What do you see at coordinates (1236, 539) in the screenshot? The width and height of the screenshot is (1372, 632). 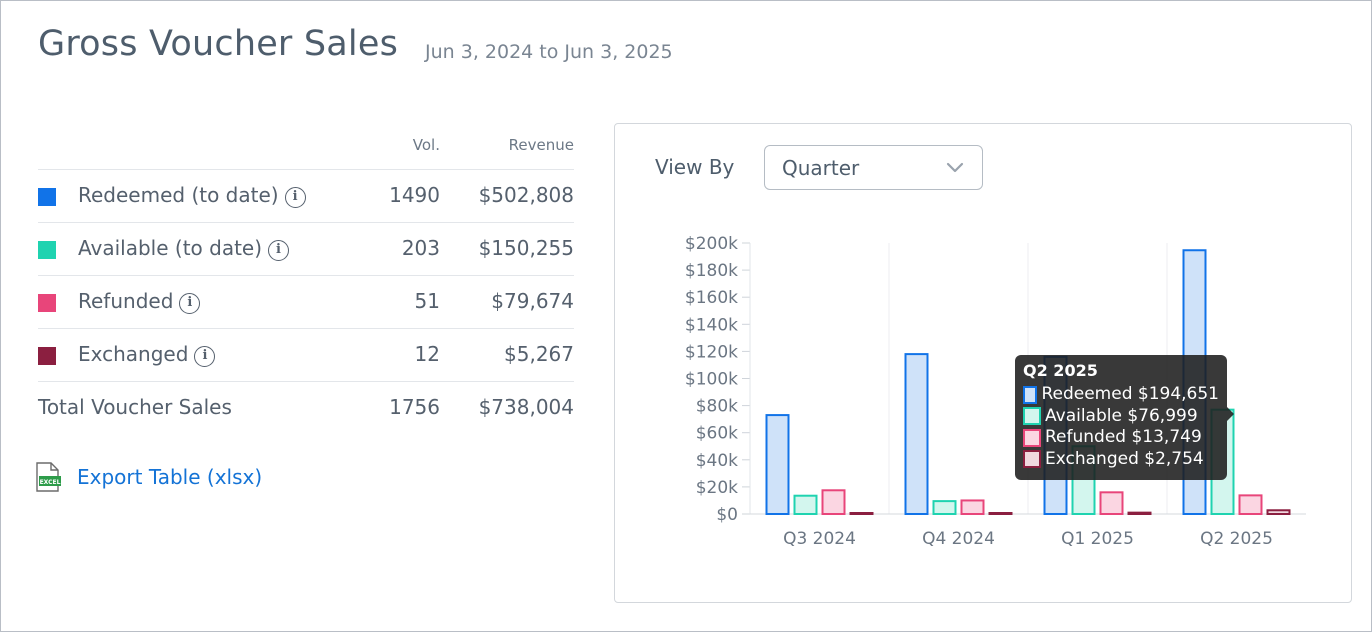 I see `x-category-label: Q2 2025` at bounding box center [1236, 539].